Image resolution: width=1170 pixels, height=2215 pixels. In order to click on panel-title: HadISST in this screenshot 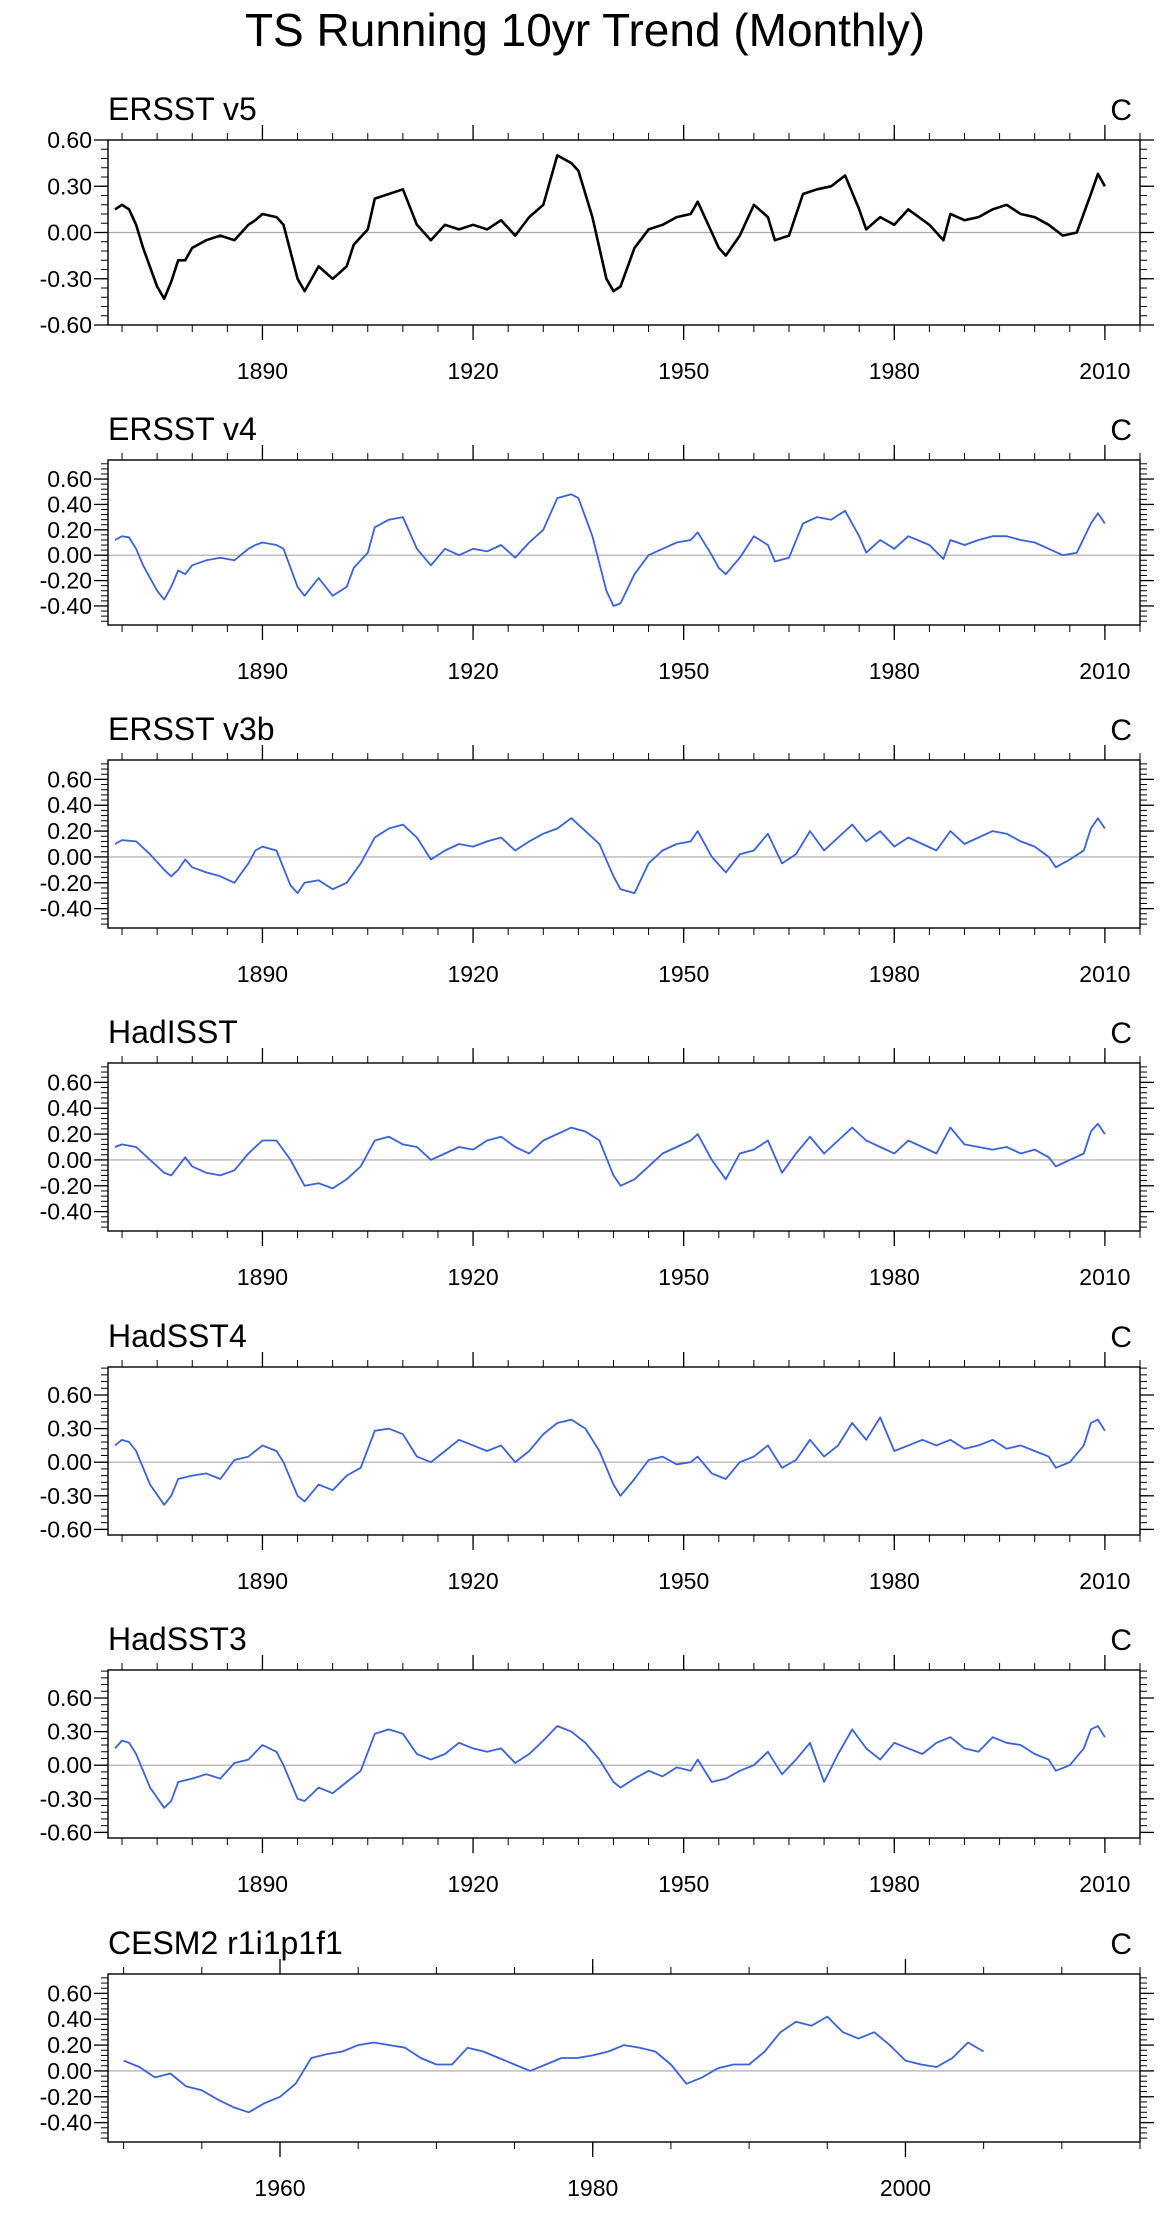, I will do `click(173, 1032)`.